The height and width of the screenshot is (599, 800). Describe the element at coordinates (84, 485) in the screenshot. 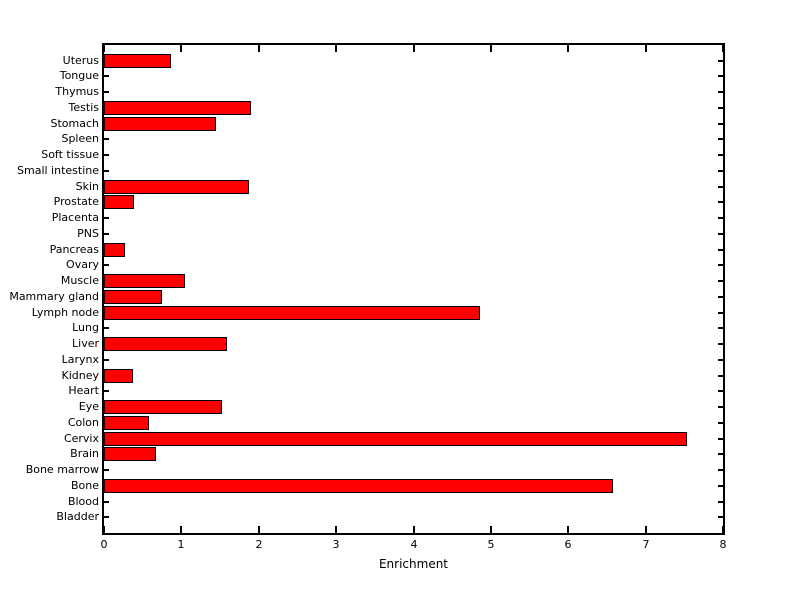

I see `y-tick-label: Bone` at that location.